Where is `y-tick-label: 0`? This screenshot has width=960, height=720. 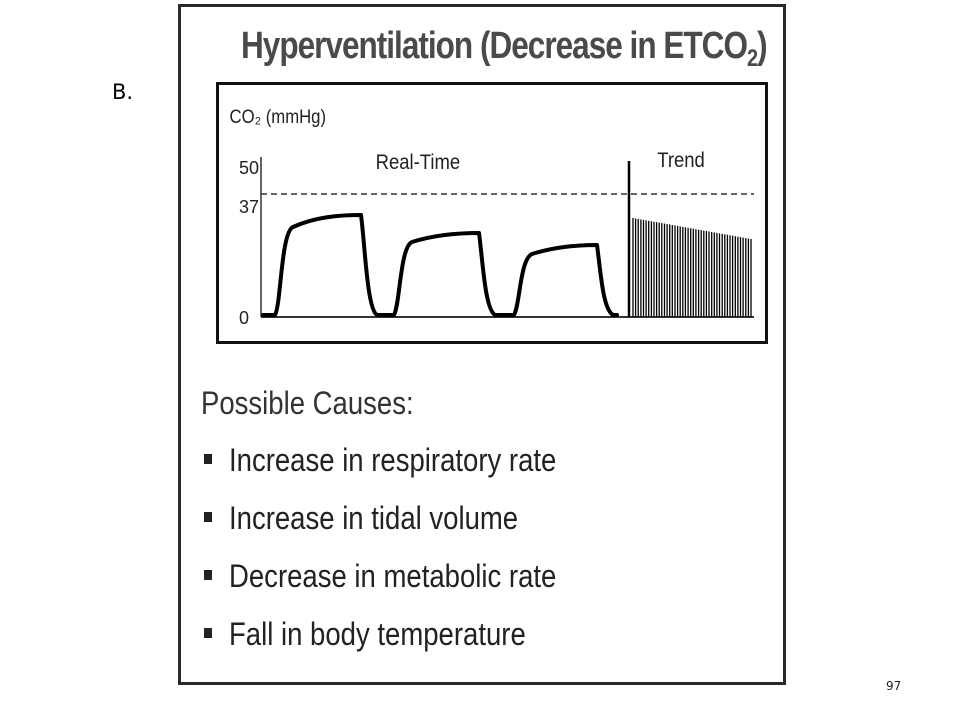
y-tick-label: 0 is located at coordinates (244, 318).